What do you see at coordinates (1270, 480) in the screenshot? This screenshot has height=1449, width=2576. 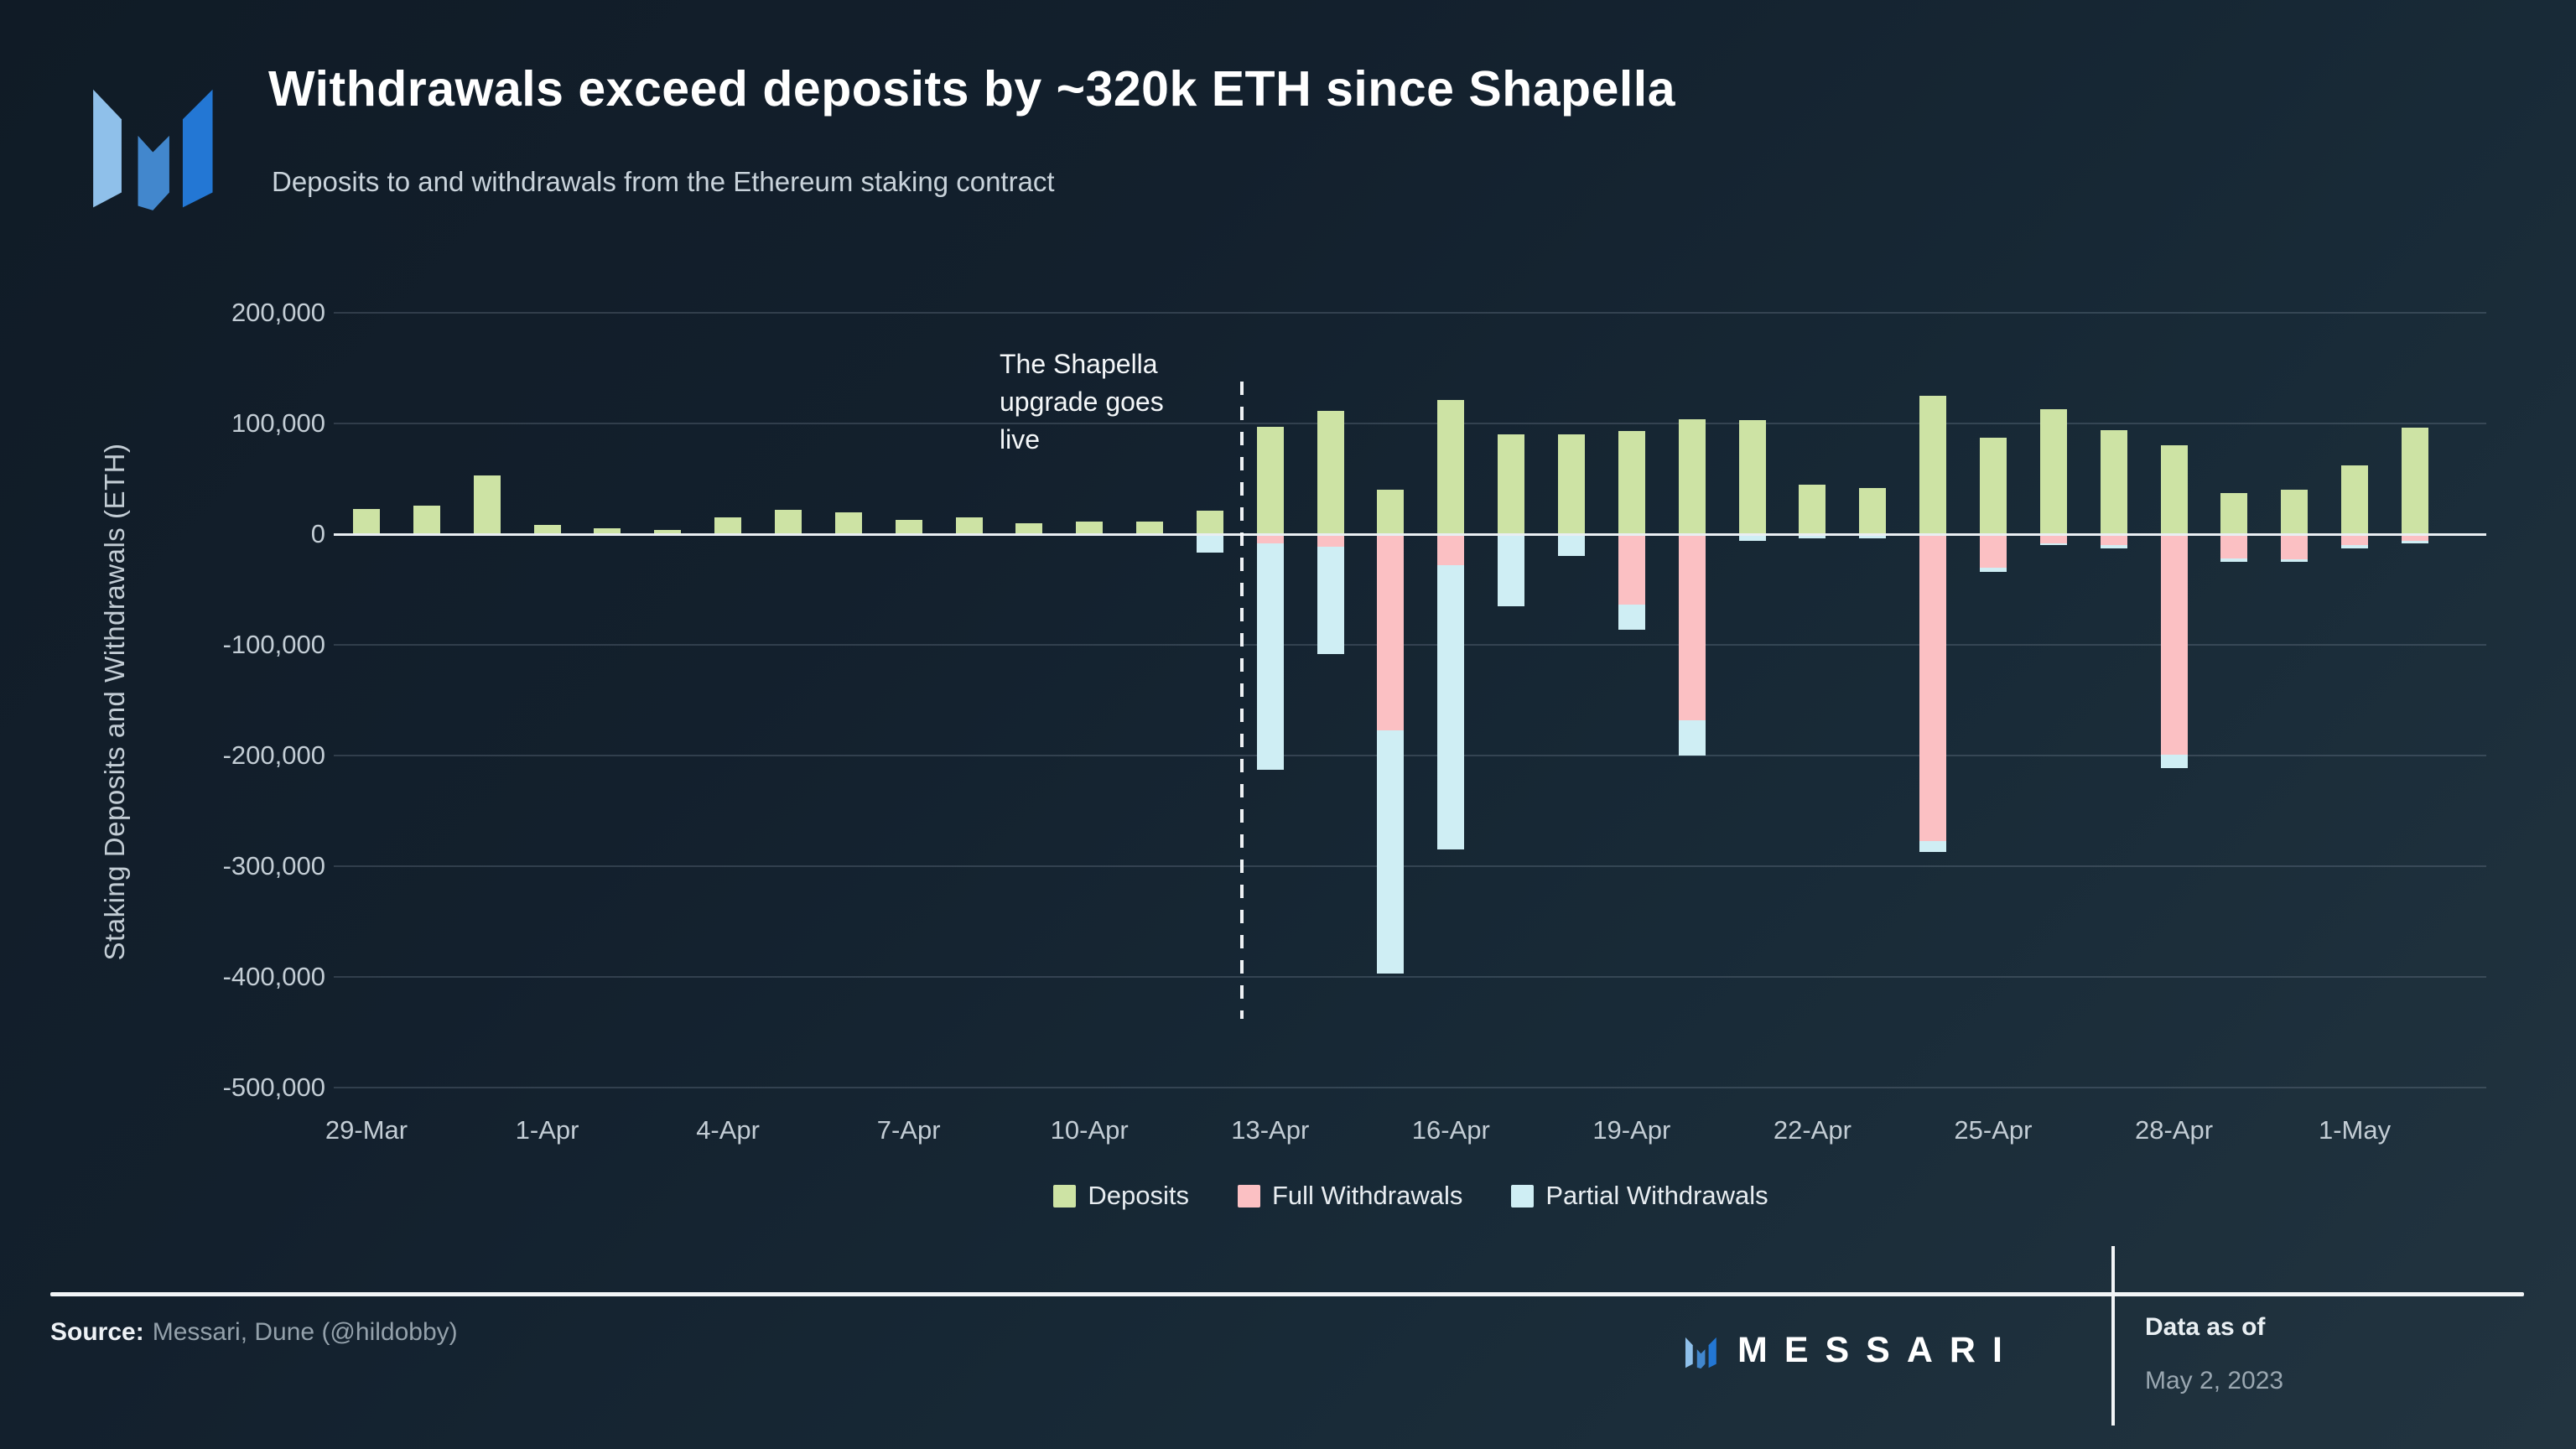 I see `deposit-bar-13-Apr` at bounding box center [1270, 480].